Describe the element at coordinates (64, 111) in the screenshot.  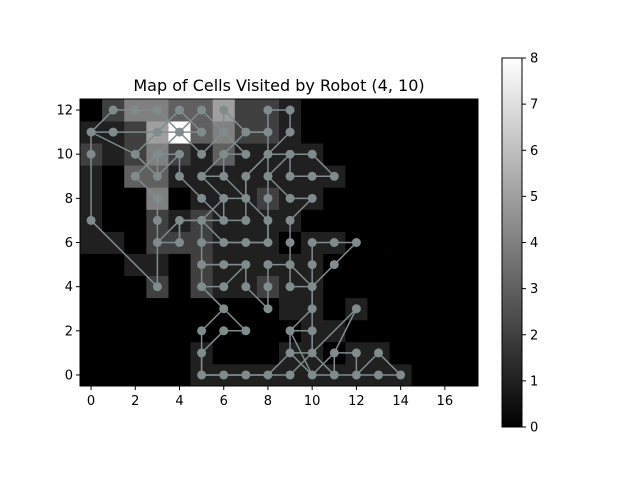
I see `y-tick-label: 12` at that location.